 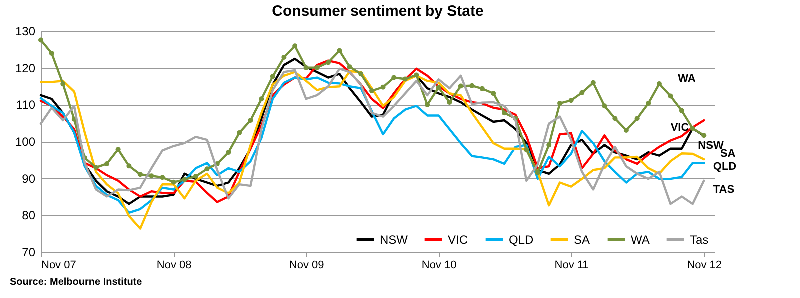 What do you see at coordinates (26, 105) in the screenshot?
I see `y-tick-label: 110` at bounding box center [26, 105].